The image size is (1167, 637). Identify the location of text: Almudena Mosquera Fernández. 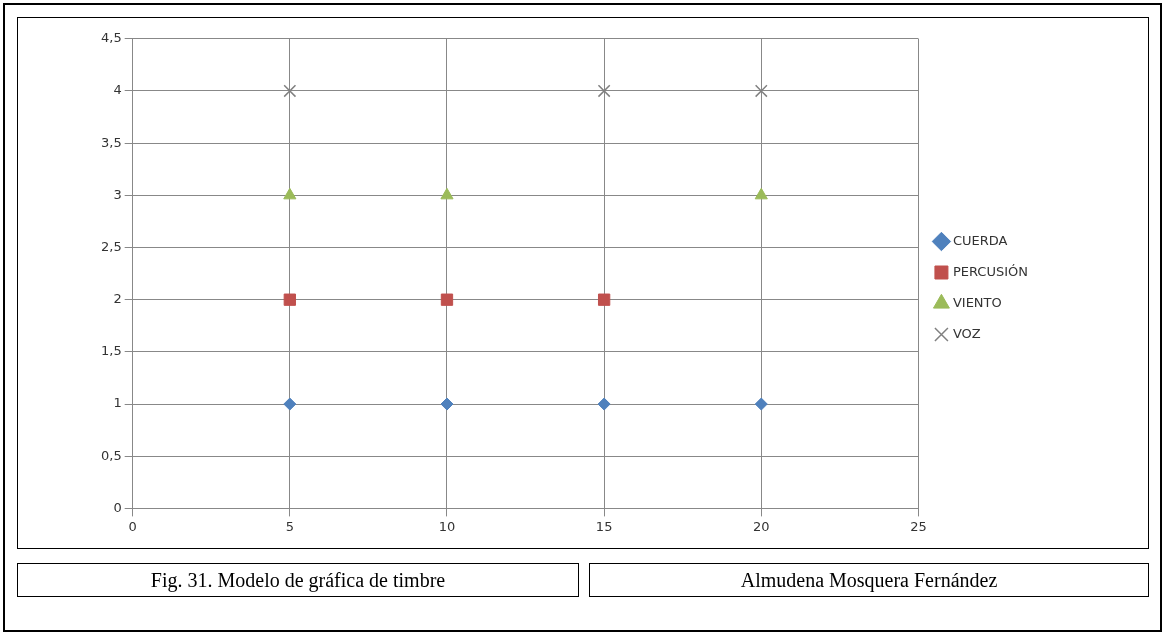
(869, 580).